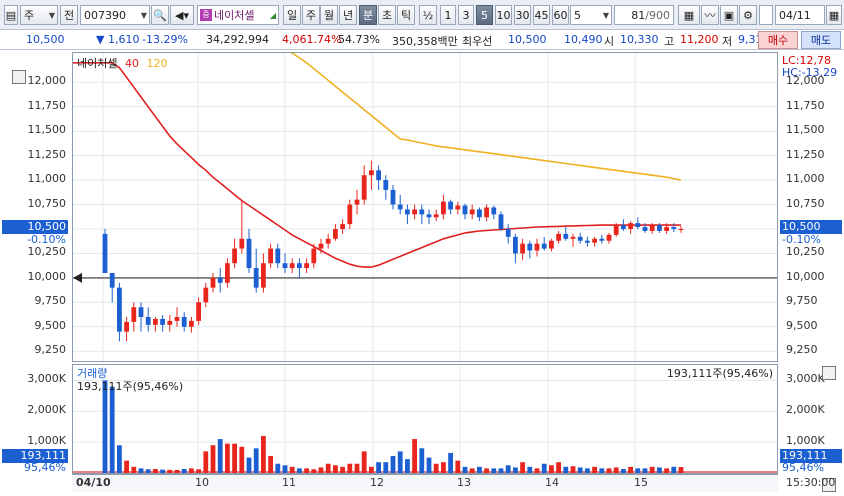 This screenshot has width=844, height=496. Describe the element at coordinates (47, 276) in the screenshot. I see `price-tick-left: 10,000` at that location.